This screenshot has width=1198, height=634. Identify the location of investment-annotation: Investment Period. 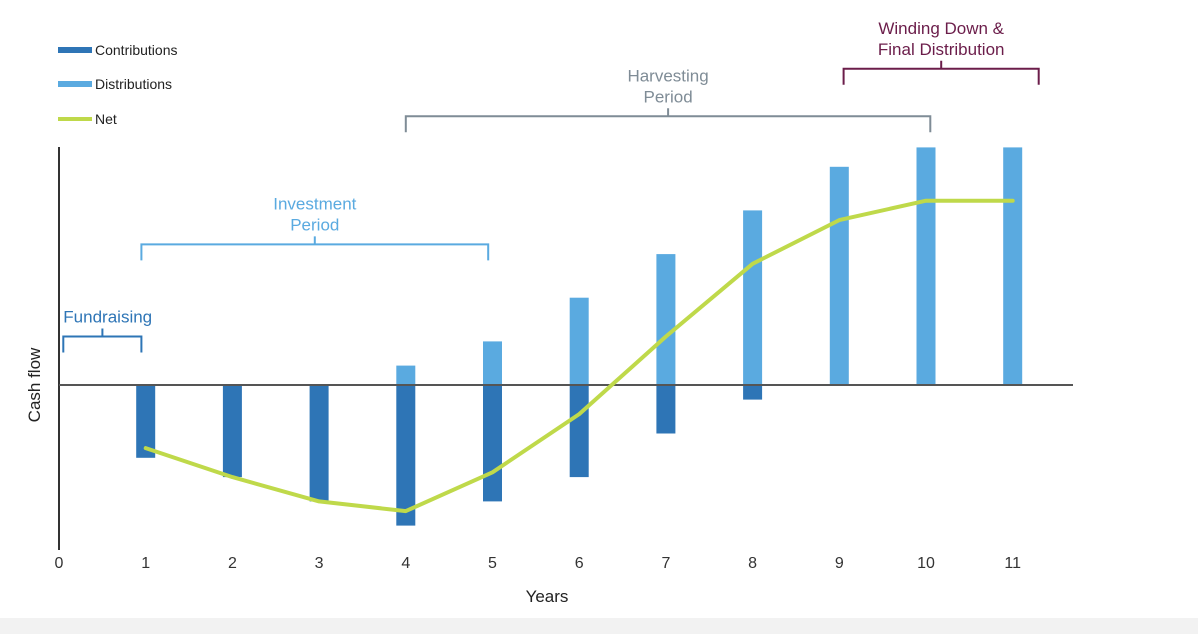
(315, 227).